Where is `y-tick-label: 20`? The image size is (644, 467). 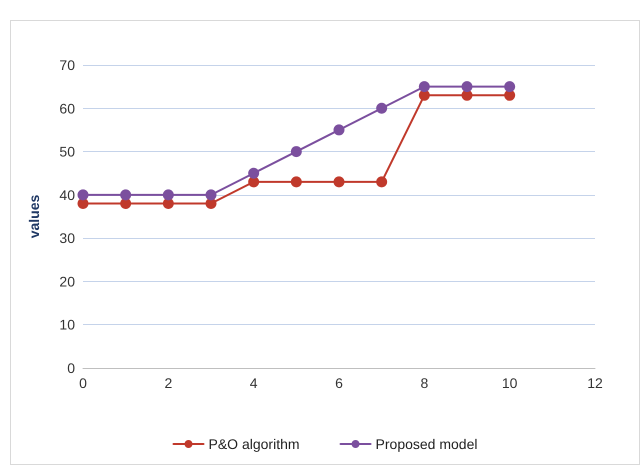
y-tick-label: 20 is located at coordinates (67, 281).